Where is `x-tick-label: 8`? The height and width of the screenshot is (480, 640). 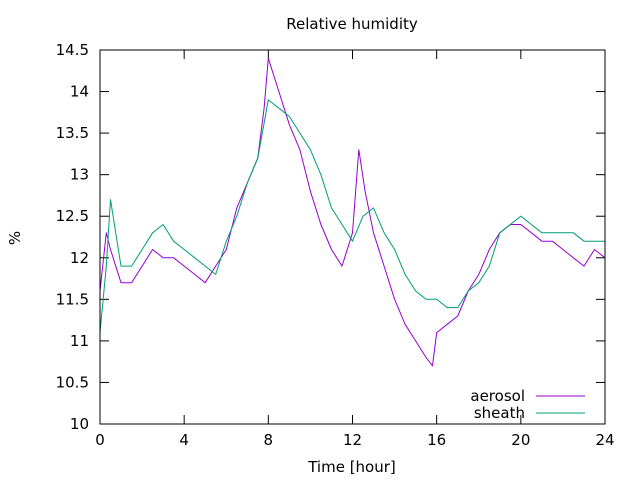
x-tick-label: 8 is located at coordinates (269, 440).